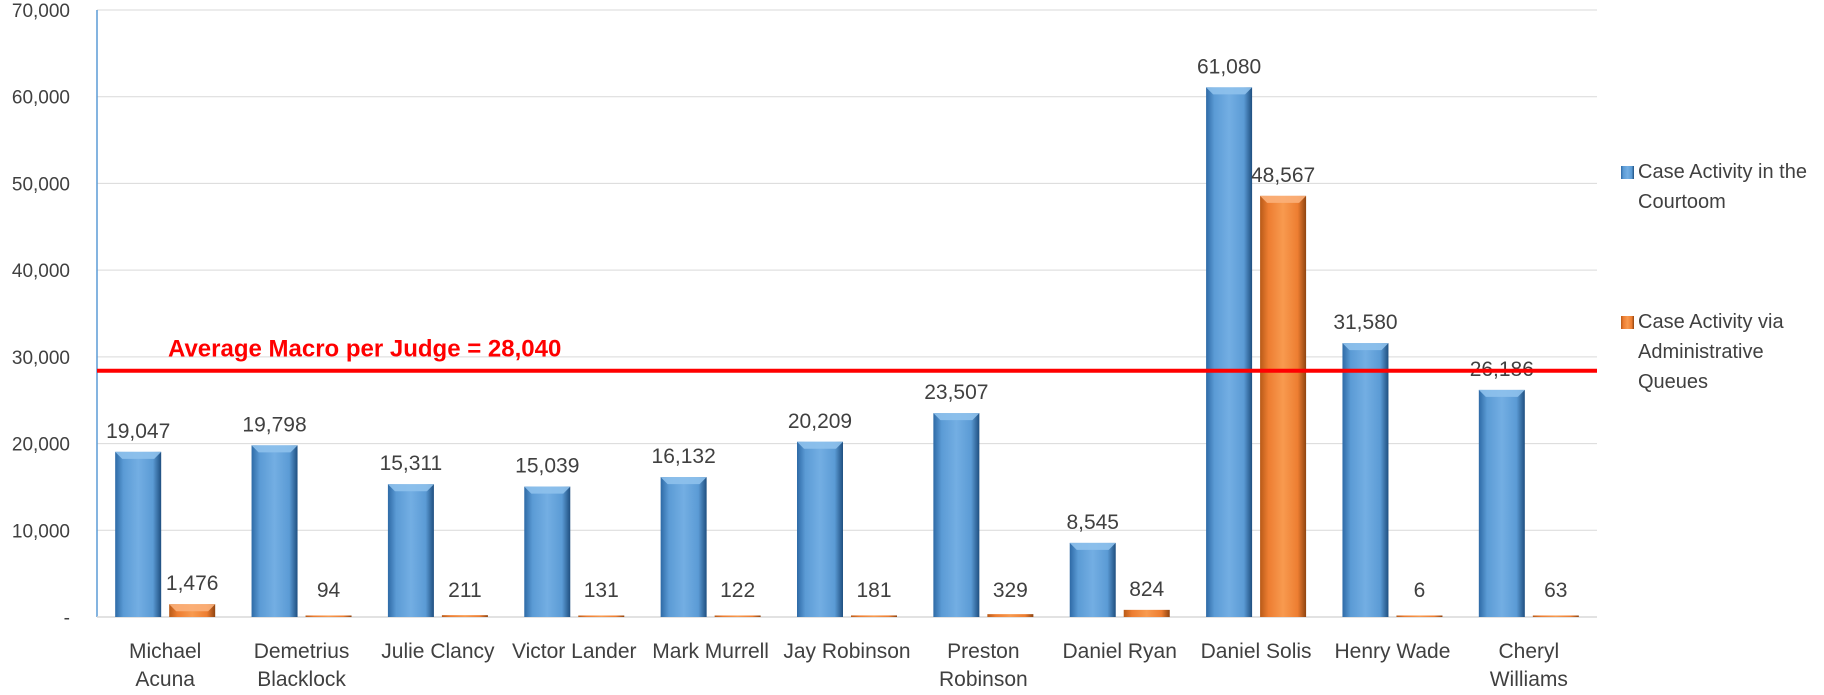  Describe the element at coordinates (411, 463) in the screenshot. I see `data-label: 15,311` at that location.